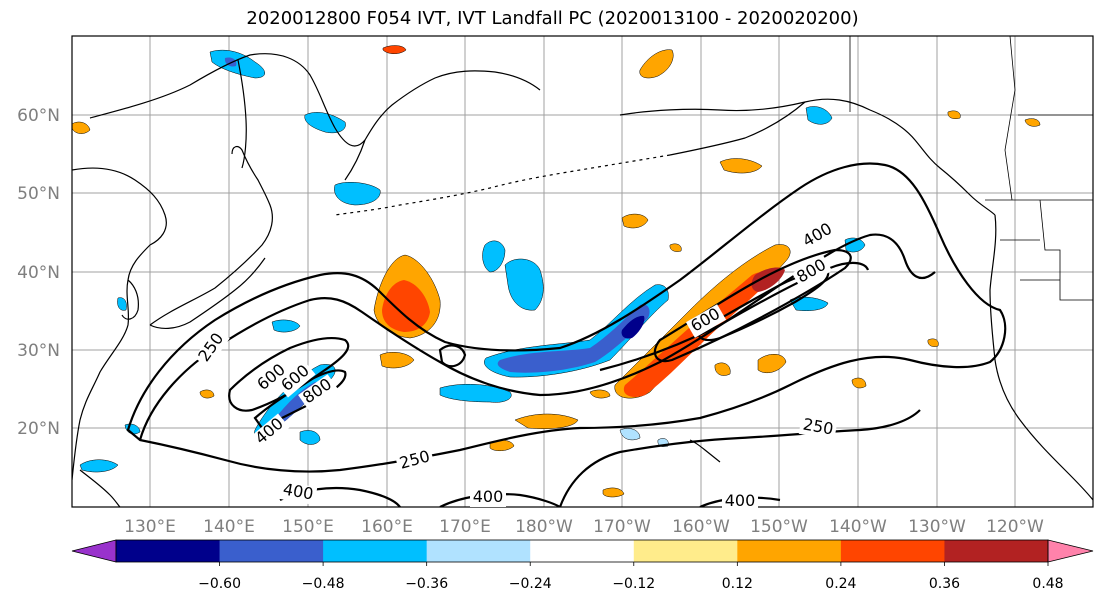 Image resolution: width=1105 pixels, height=601 pixels. Describe the element at coordinates (242, 114) in the screenshot. I see `sakhalin-coastline` at that location.